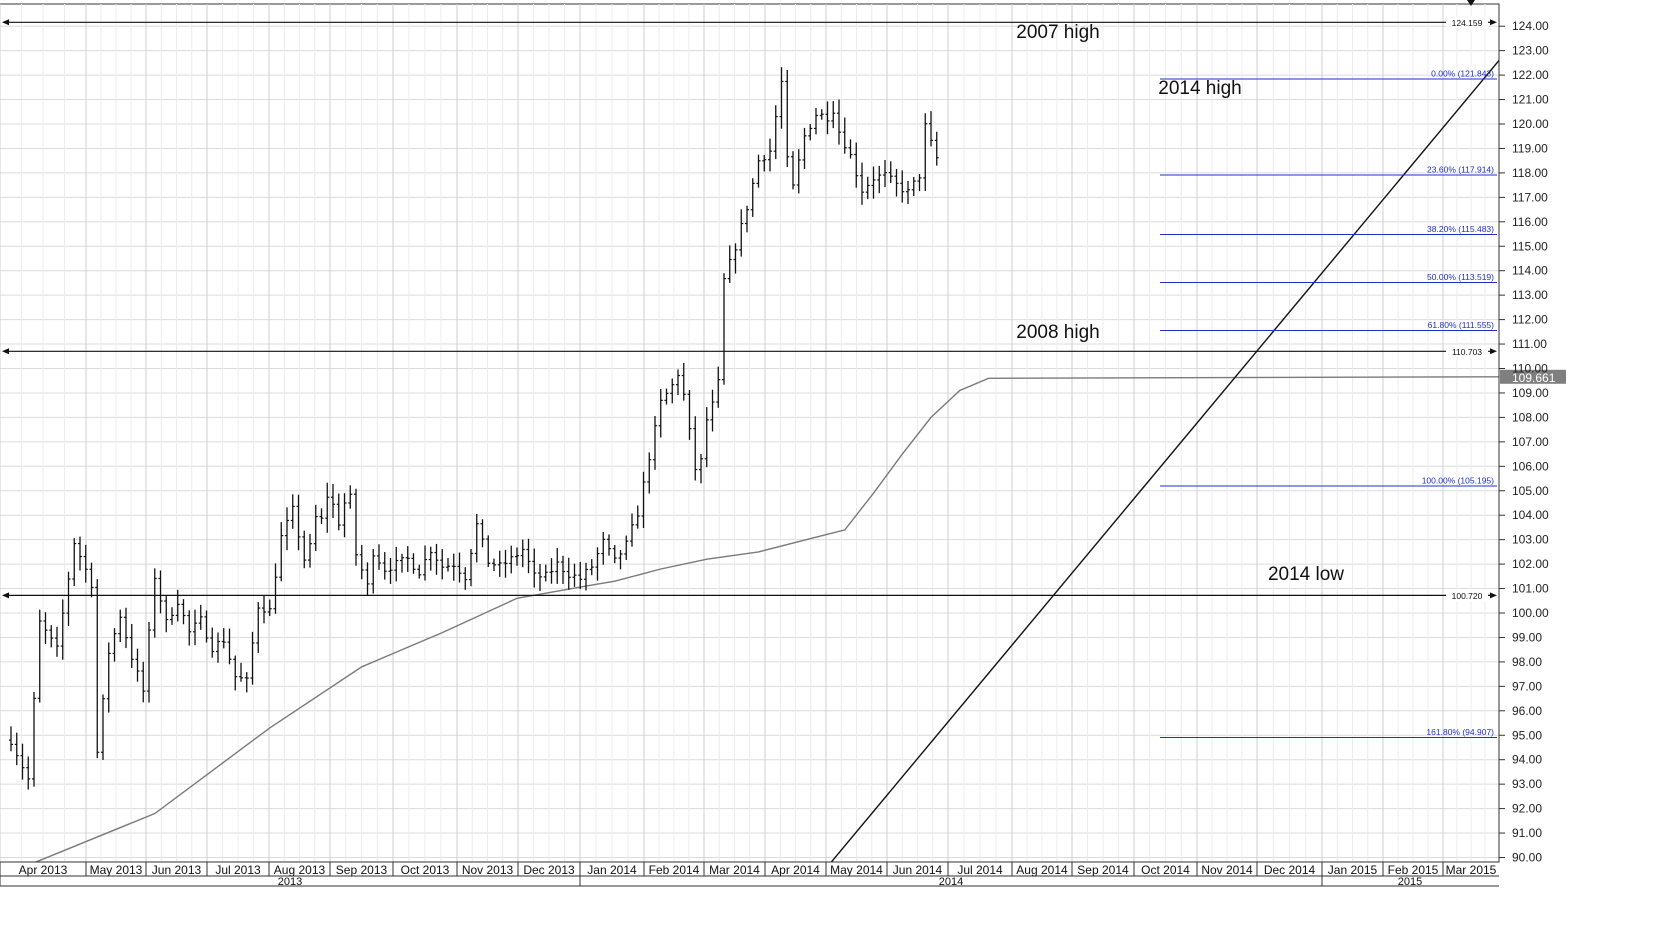 This screenshot has height=937, width=1655. What do you see at coordinates (734, 870) in the screenshot?
I see `month-label: Mar 2014` at bounding box center [734, 870].